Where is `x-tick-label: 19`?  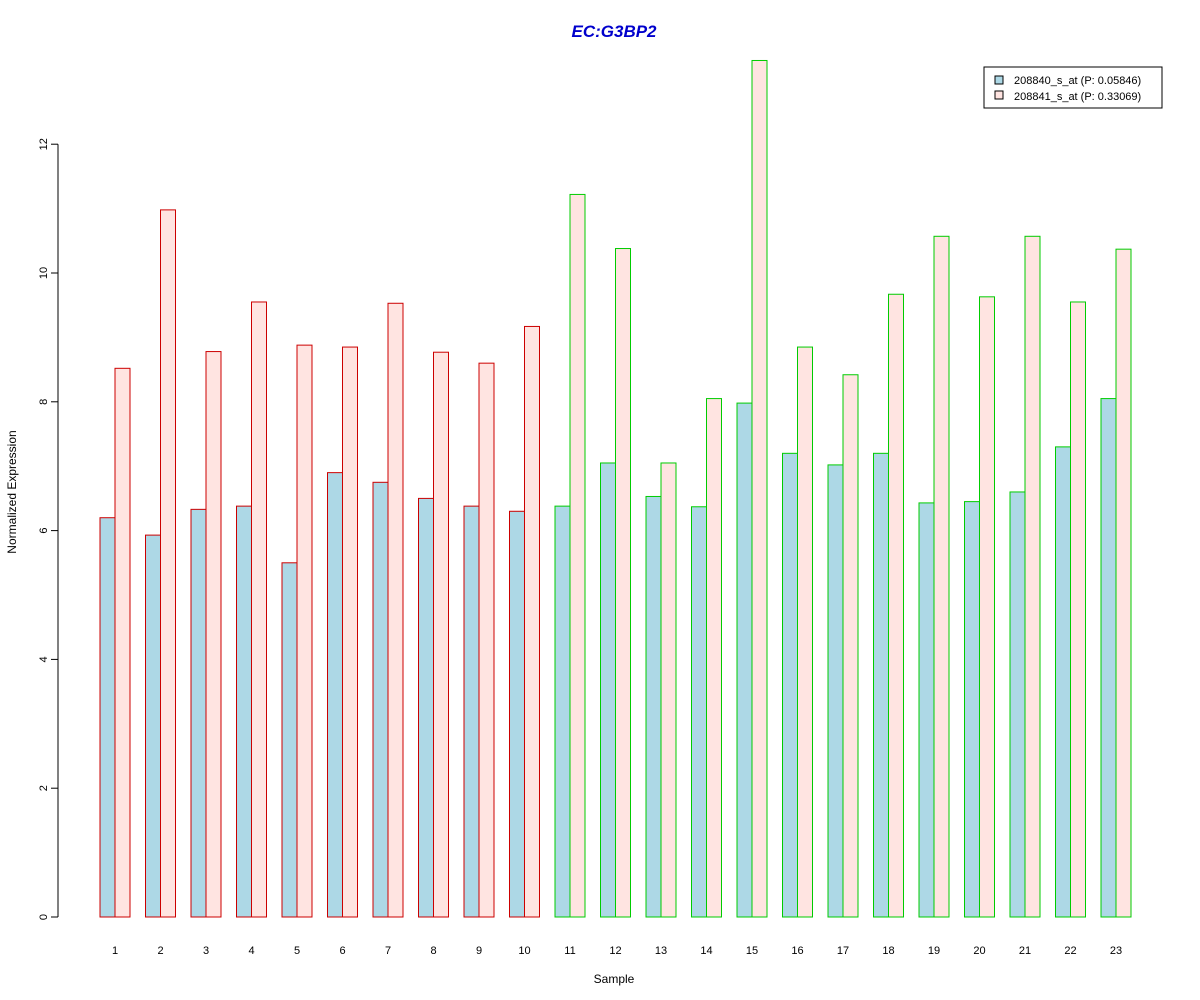
x-tick-label: 19 is located at coordinates (934, 951).